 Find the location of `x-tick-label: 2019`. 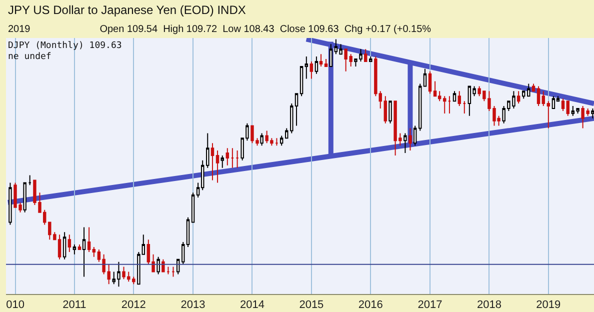

x-tick-label: 2019 is located at coordinates (548, 305).